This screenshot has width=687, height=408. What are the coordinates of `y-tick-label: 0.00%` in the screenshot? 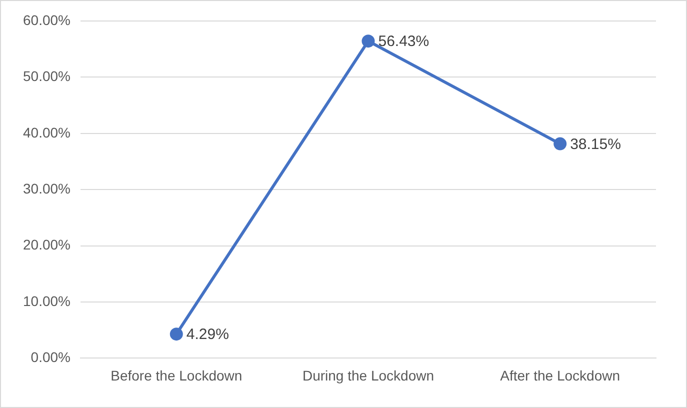 It's located at (50, 357).